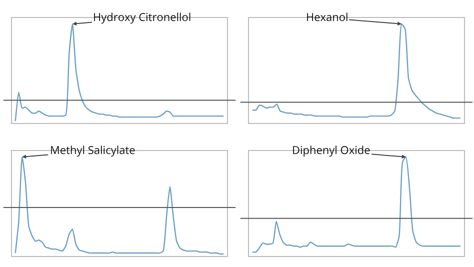  I want to click on annotation: Hexanol, so click(327, 17).